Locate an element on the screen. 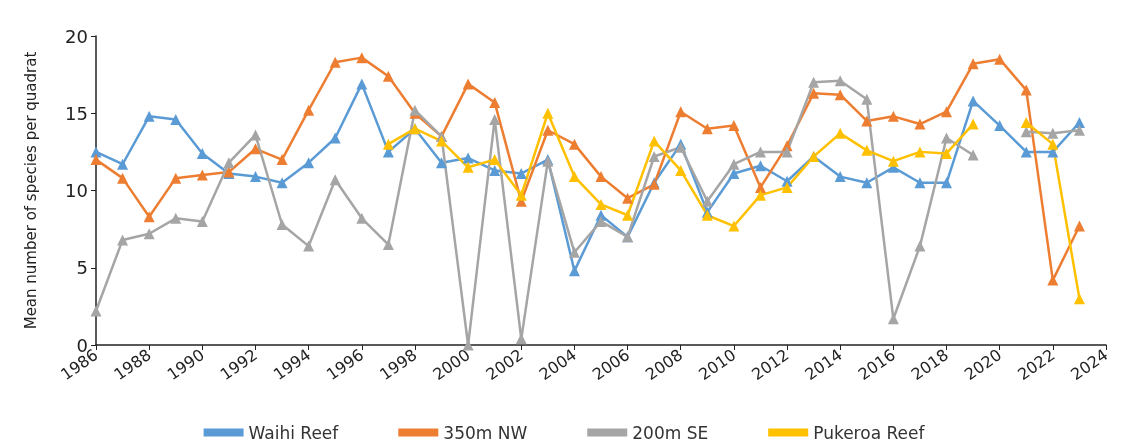 This screenshot has height=448, width=1128. legend-label: Pukeroa Reef is located at coordinates (869, 432).